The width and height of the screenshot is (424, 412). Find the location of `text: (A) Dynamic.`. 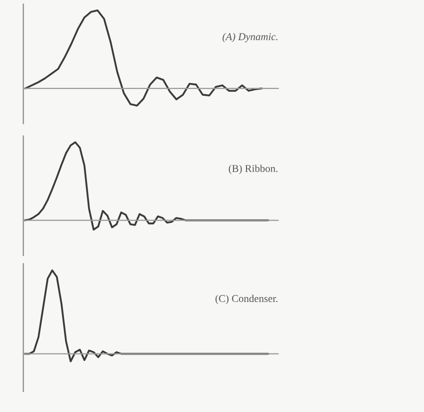

text: (A) Dynamic. is located at coordinates (250, 37).